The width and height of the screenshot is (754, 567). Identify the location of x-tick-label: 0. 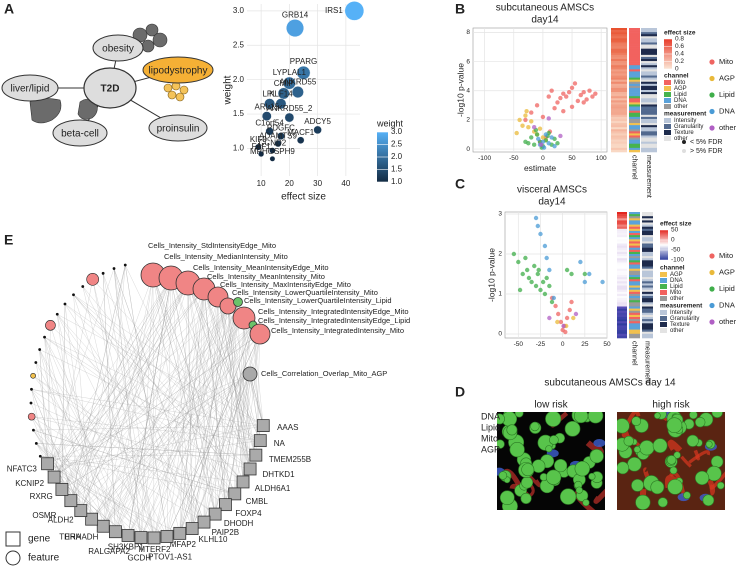
(543, 158).